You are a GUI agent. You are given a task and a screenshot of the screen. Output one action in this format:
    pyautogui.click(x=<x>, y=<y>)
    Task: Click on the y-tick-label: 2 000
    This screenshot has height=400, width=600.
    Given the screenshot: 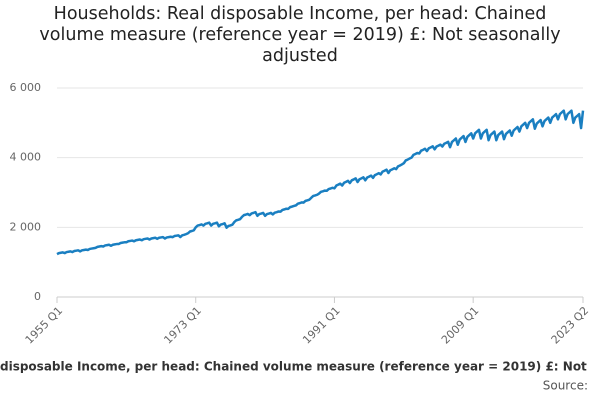 What is the action you would take?
    pyautogui.click(x=26, y=226)
    